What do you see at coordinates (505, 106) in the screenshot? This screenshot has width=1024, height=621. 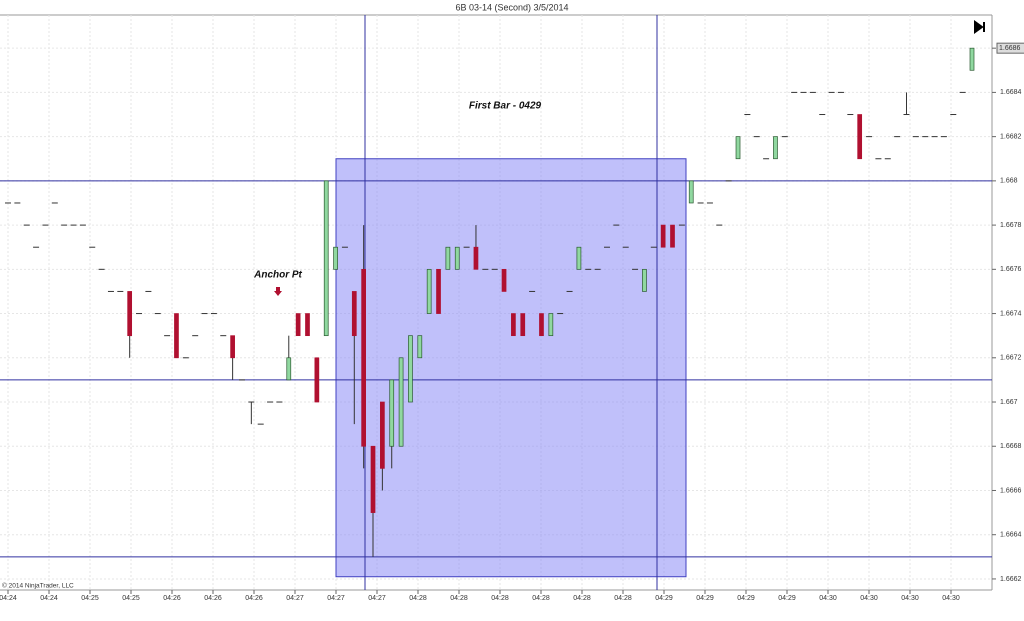 I see `annotation: First Bar - 0429` at bounding box center [505, 106].